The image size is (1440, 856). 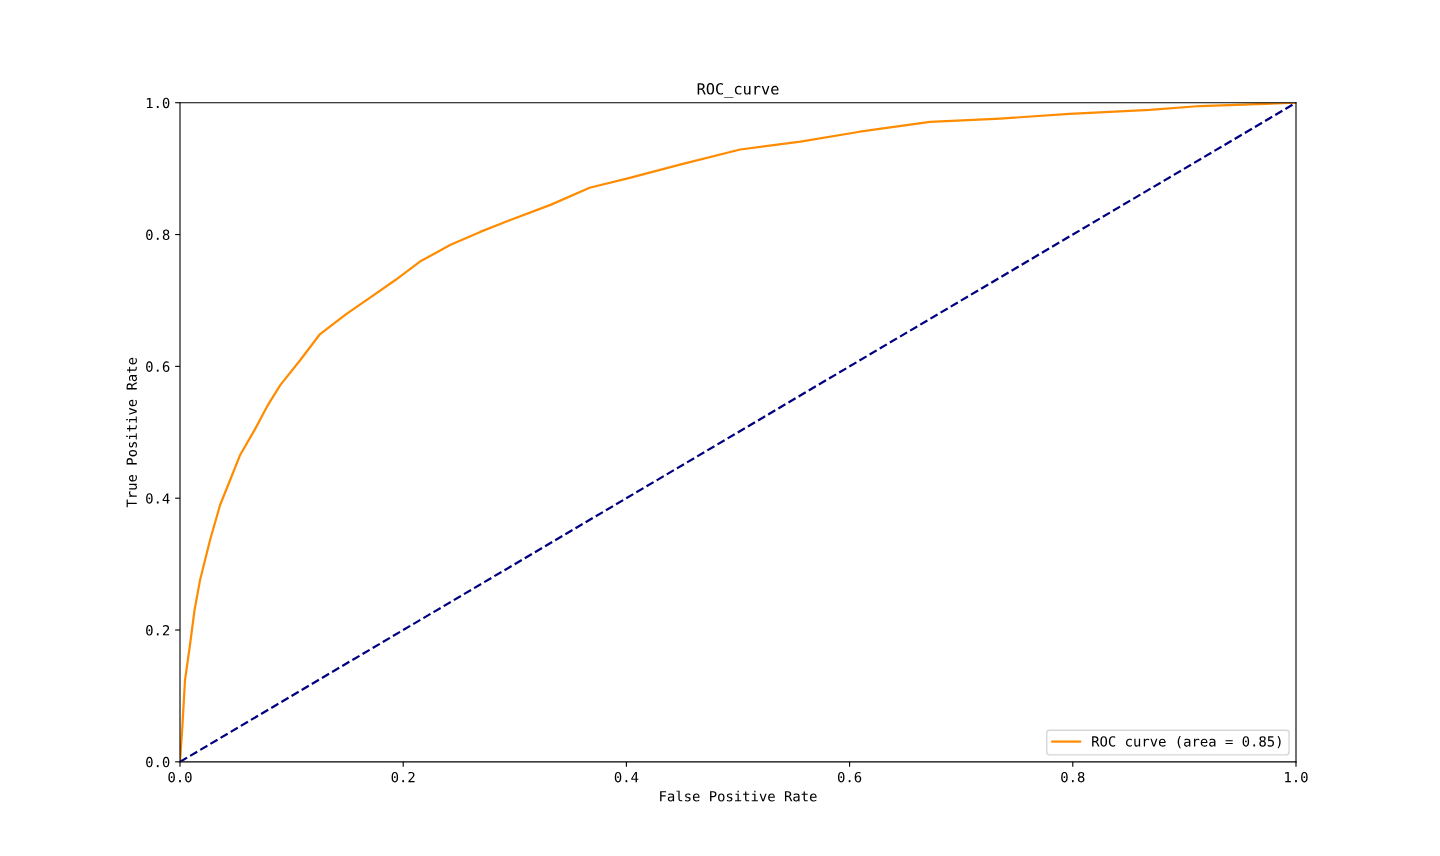 What do you see at coordinates (158, 630) in the screenshot?
I see `y-tick-label: 0.2` at bounding box center [158, 630].